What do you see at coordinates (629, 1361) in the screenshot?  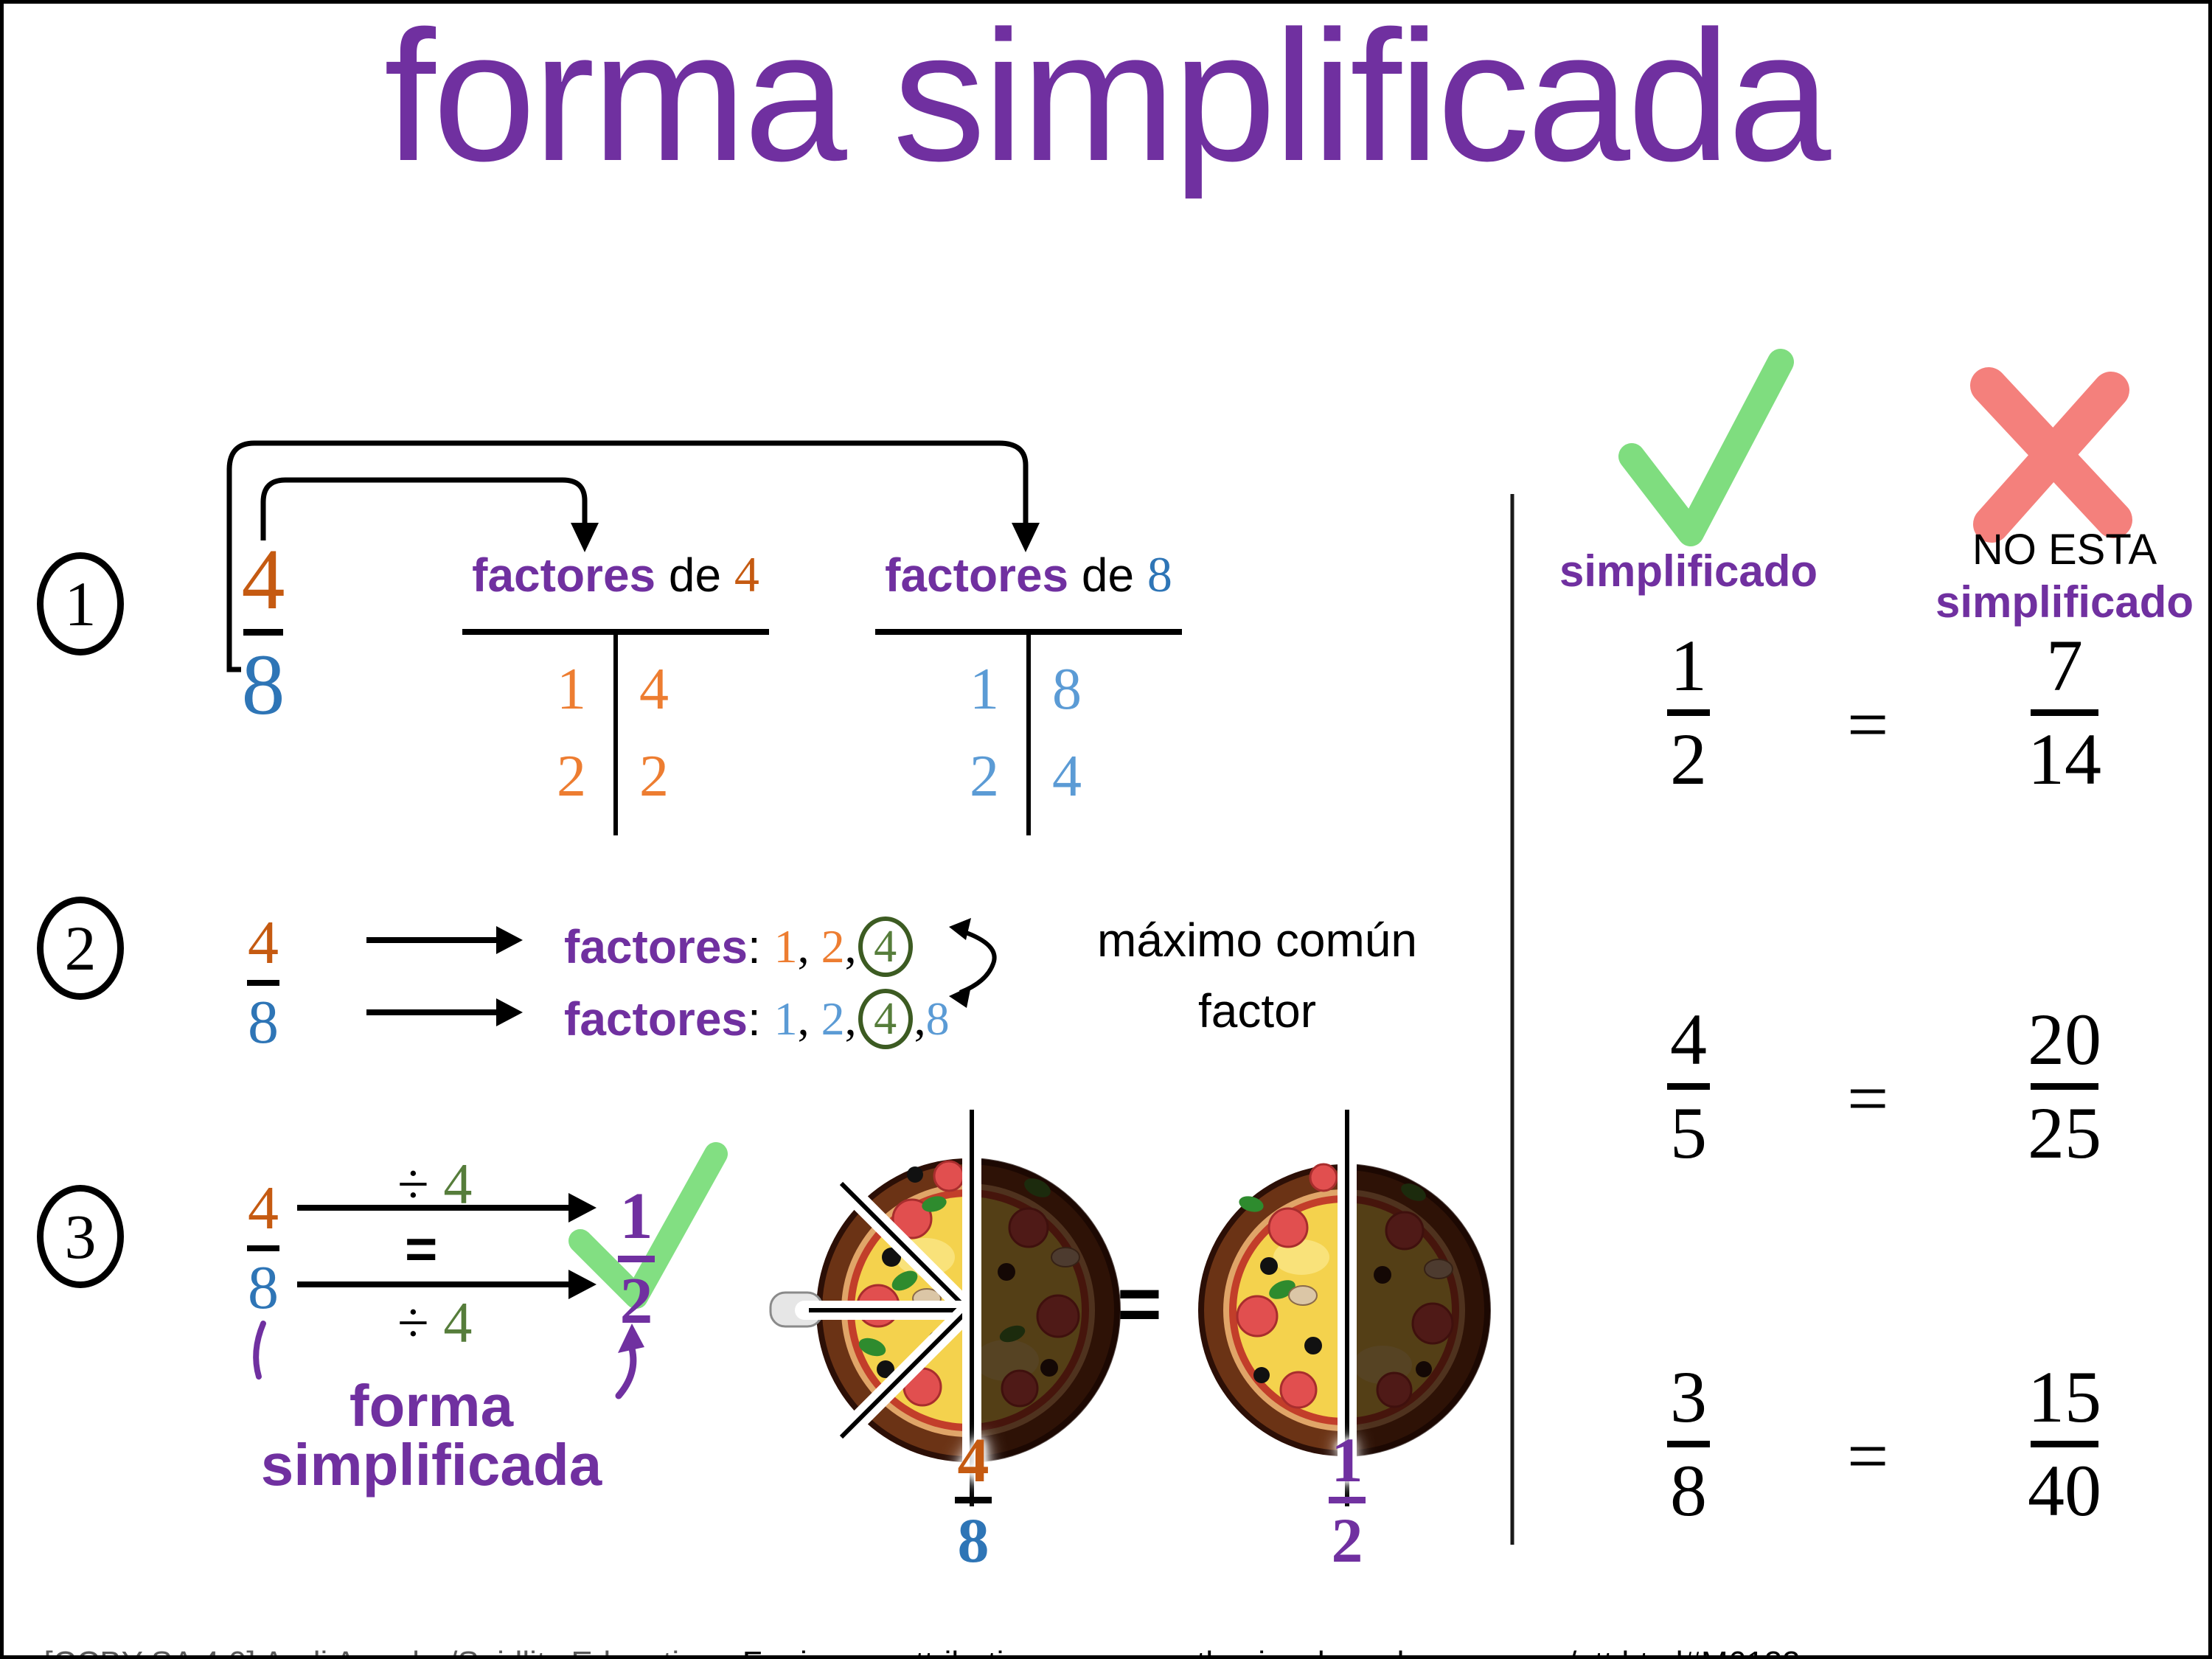 I see `caption-up-arrow-icon` at bounding box center [629, 1361].